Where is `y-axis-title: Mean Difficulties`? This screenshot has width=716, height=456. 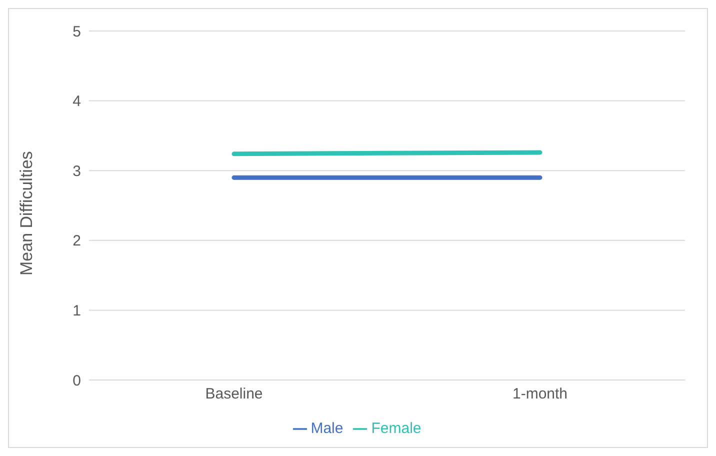 y-axis-title: Mean Difficulties is located at coordinates (26, 213).